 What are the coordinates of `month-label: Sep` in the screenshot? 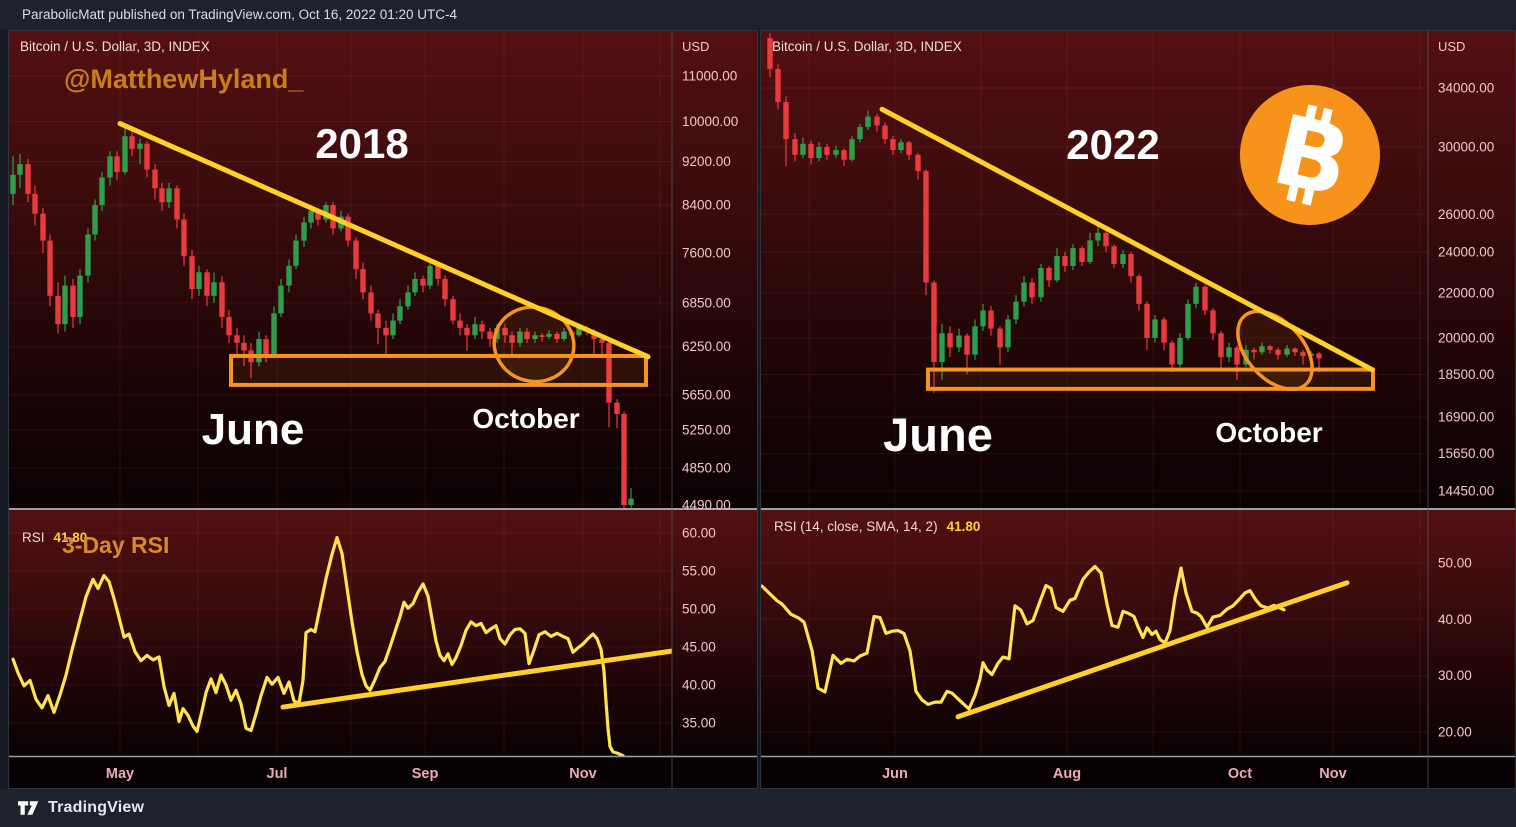 It's located at (425, 774).